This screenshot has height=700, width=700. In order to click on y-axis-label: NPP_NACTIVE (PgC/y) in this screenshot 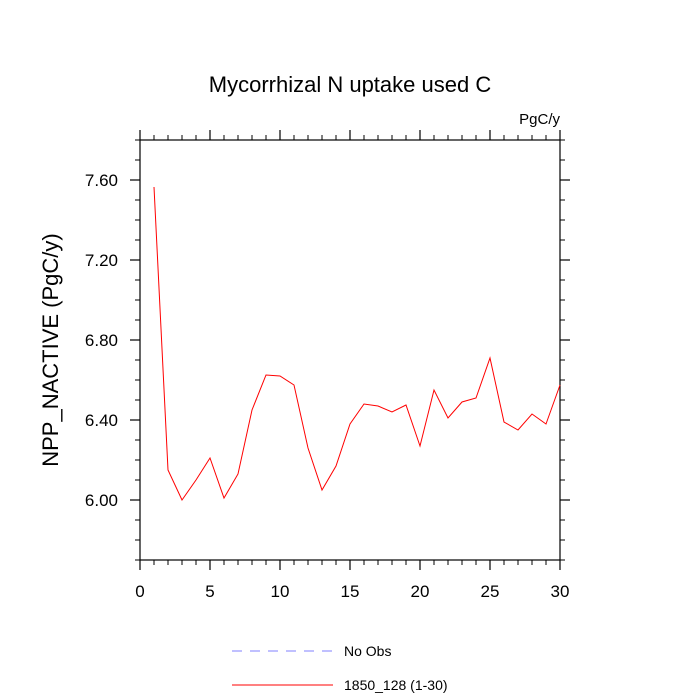, I will do `click(50, 350)`.